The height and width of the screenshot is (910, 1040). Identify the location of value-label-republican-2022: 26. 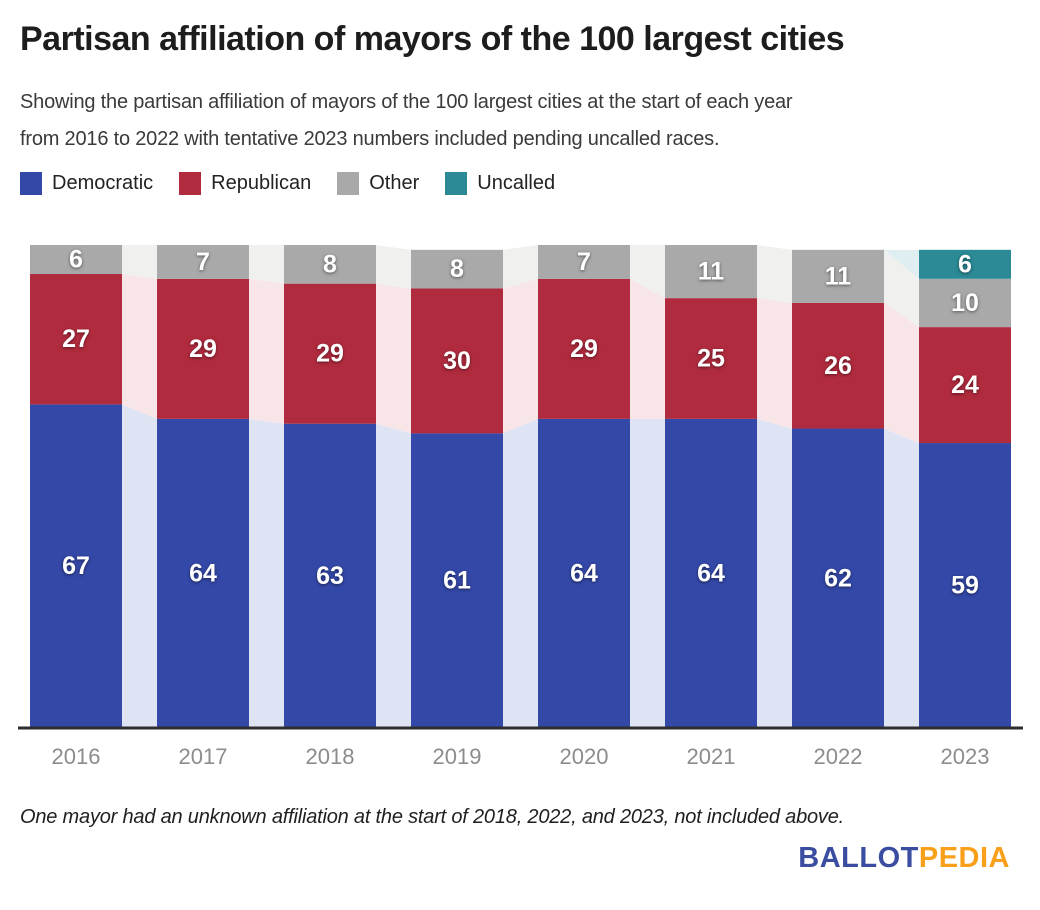
(838, 366).